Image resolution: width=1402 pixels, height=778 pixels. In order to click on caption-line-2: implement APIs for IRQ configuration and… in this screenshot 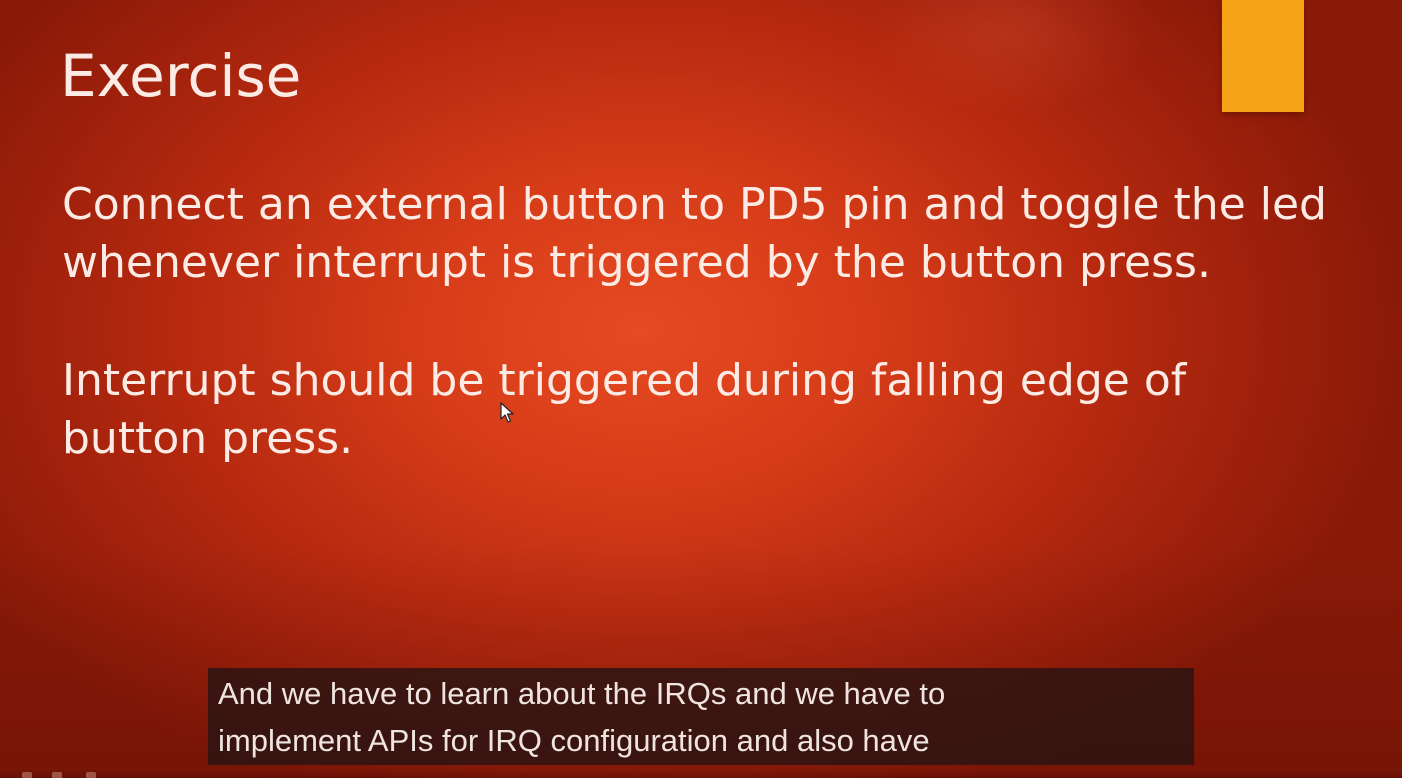, I will do `click(574, 740)`.